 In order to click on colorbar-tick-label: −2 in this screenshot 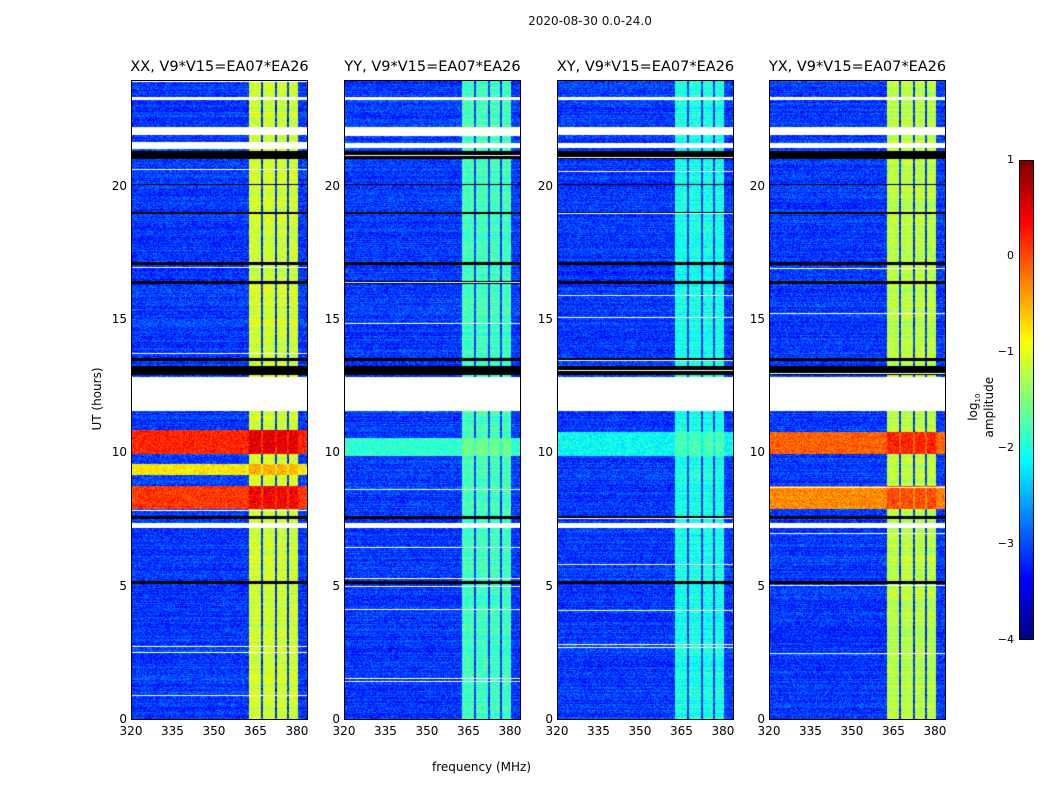, I will do `click(1005, 447)`.